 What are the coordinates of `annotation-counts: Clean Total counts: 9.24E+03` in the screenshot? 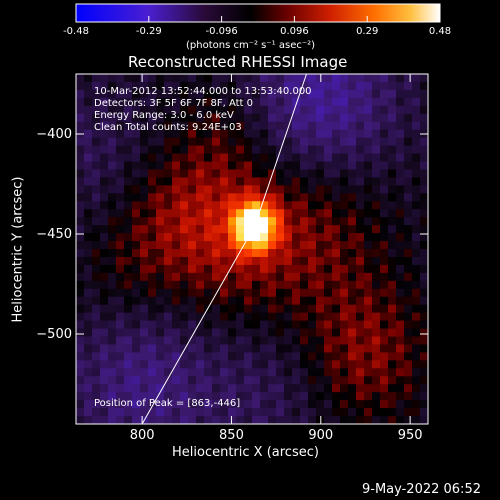 It's located at (168, 127).